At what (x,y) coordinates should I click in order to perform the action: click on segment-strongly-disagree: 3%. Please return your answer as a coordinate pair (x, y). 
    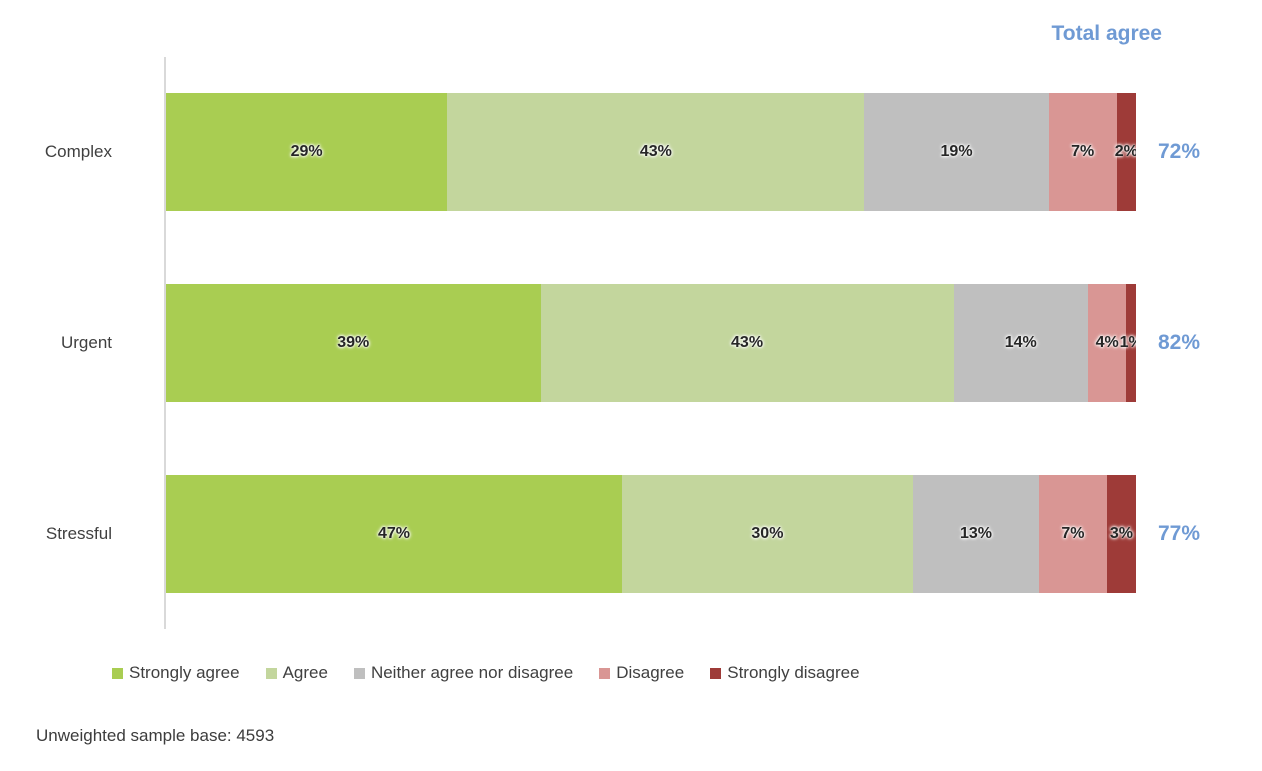
    Looking at the image, I should click on (1121, 533).